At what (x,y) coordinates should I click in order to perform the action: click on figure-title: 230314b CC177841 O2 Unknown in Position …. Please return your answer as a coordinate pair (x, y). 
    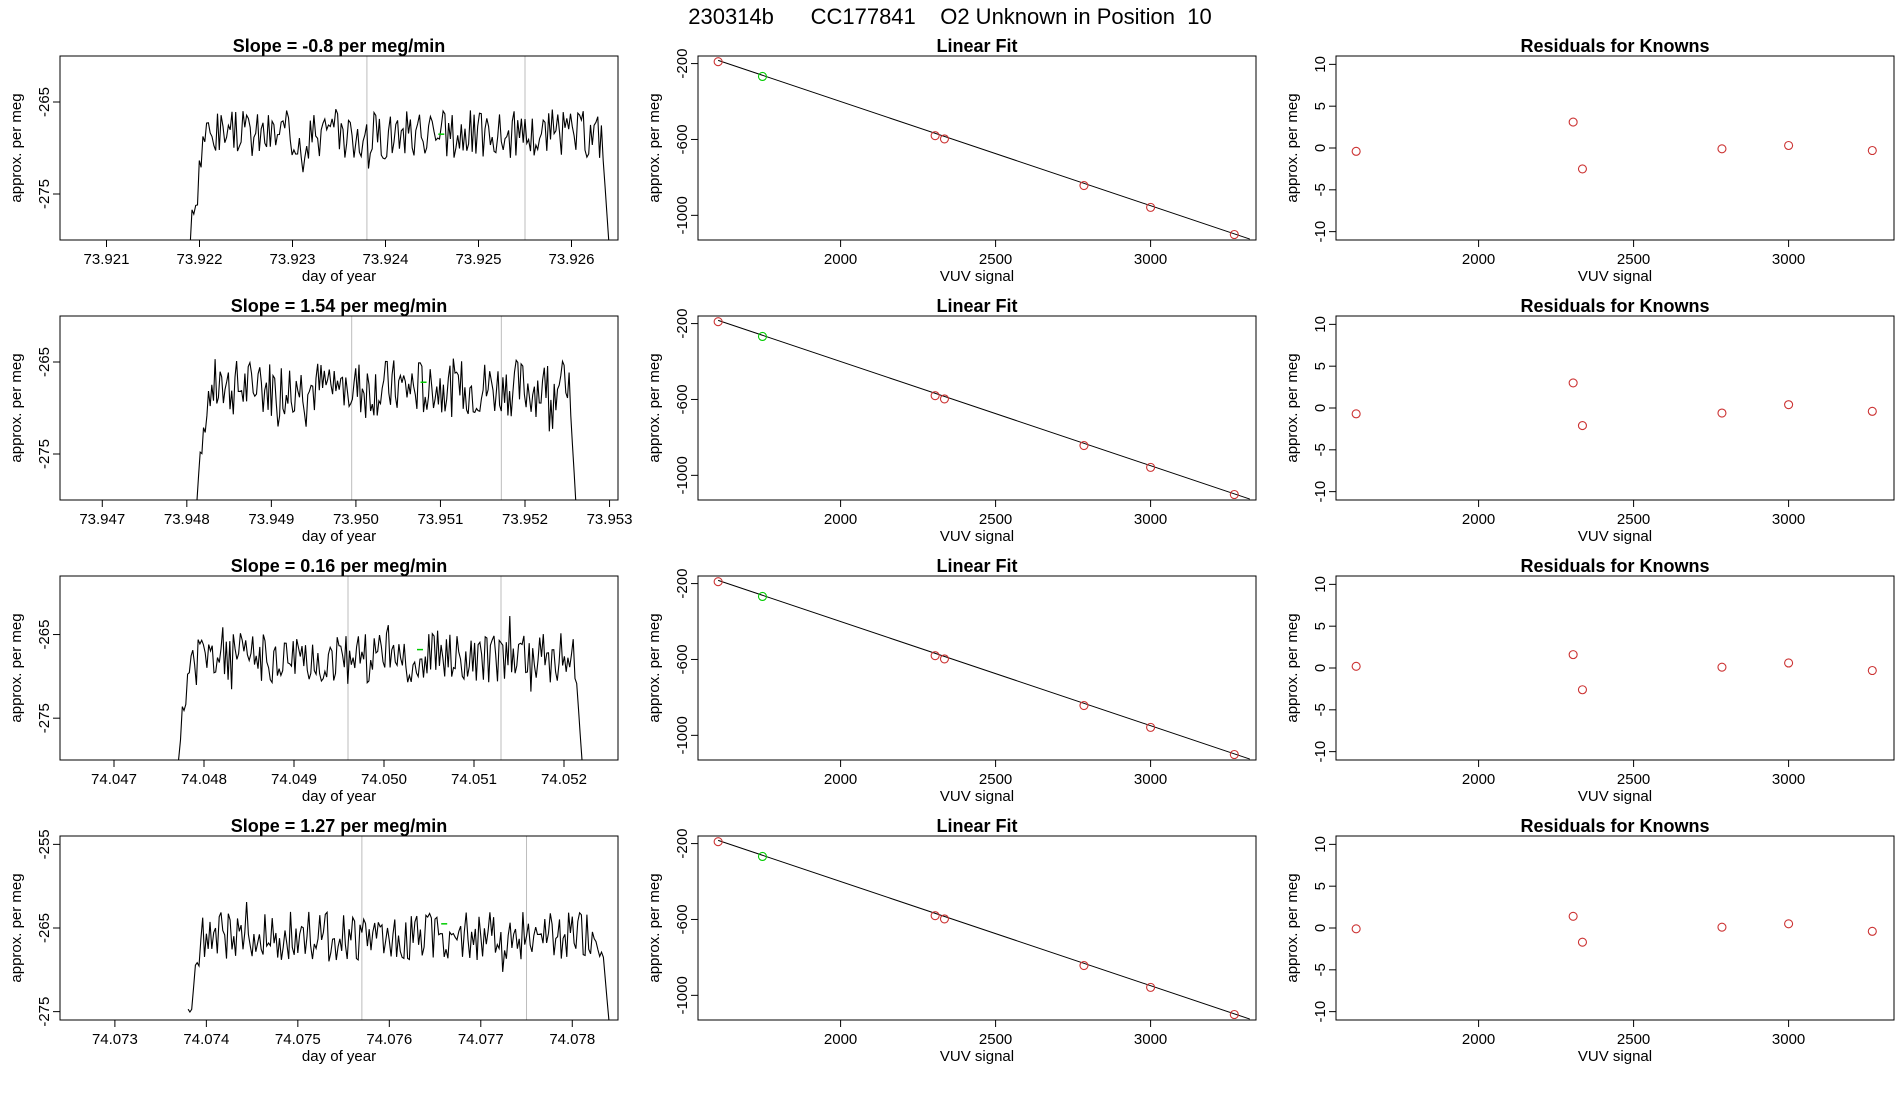
    Looking at the image, I should click on (950, 16).